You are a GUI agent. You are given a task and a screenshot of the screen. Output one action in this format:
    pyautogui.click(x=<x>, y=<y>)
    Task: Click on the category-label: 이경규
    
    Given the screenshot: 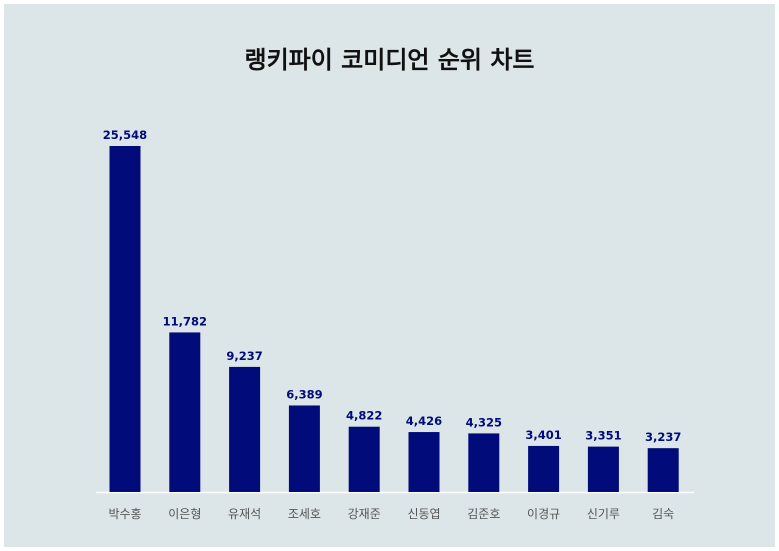 What is the action you would take?
    pyautogui.click(x=543, y=514)
    